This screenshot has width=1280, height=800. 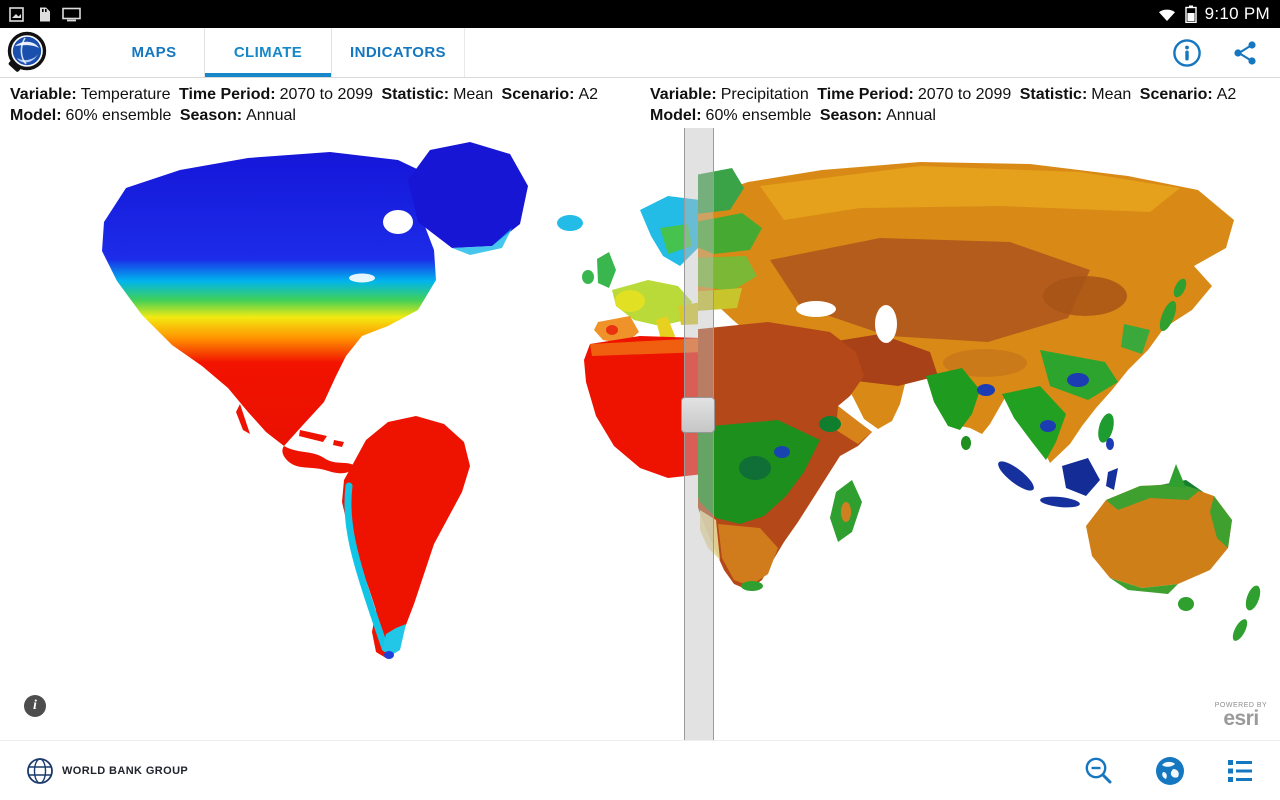 What do you see at coordinates (45, 14) in the screenshot?
I see `sd-card-icon` at bounding box center [45, 14].